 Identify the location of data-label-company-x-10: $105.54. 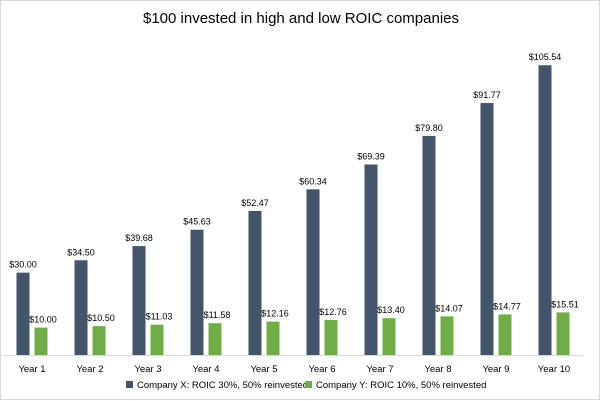
(545, 57).